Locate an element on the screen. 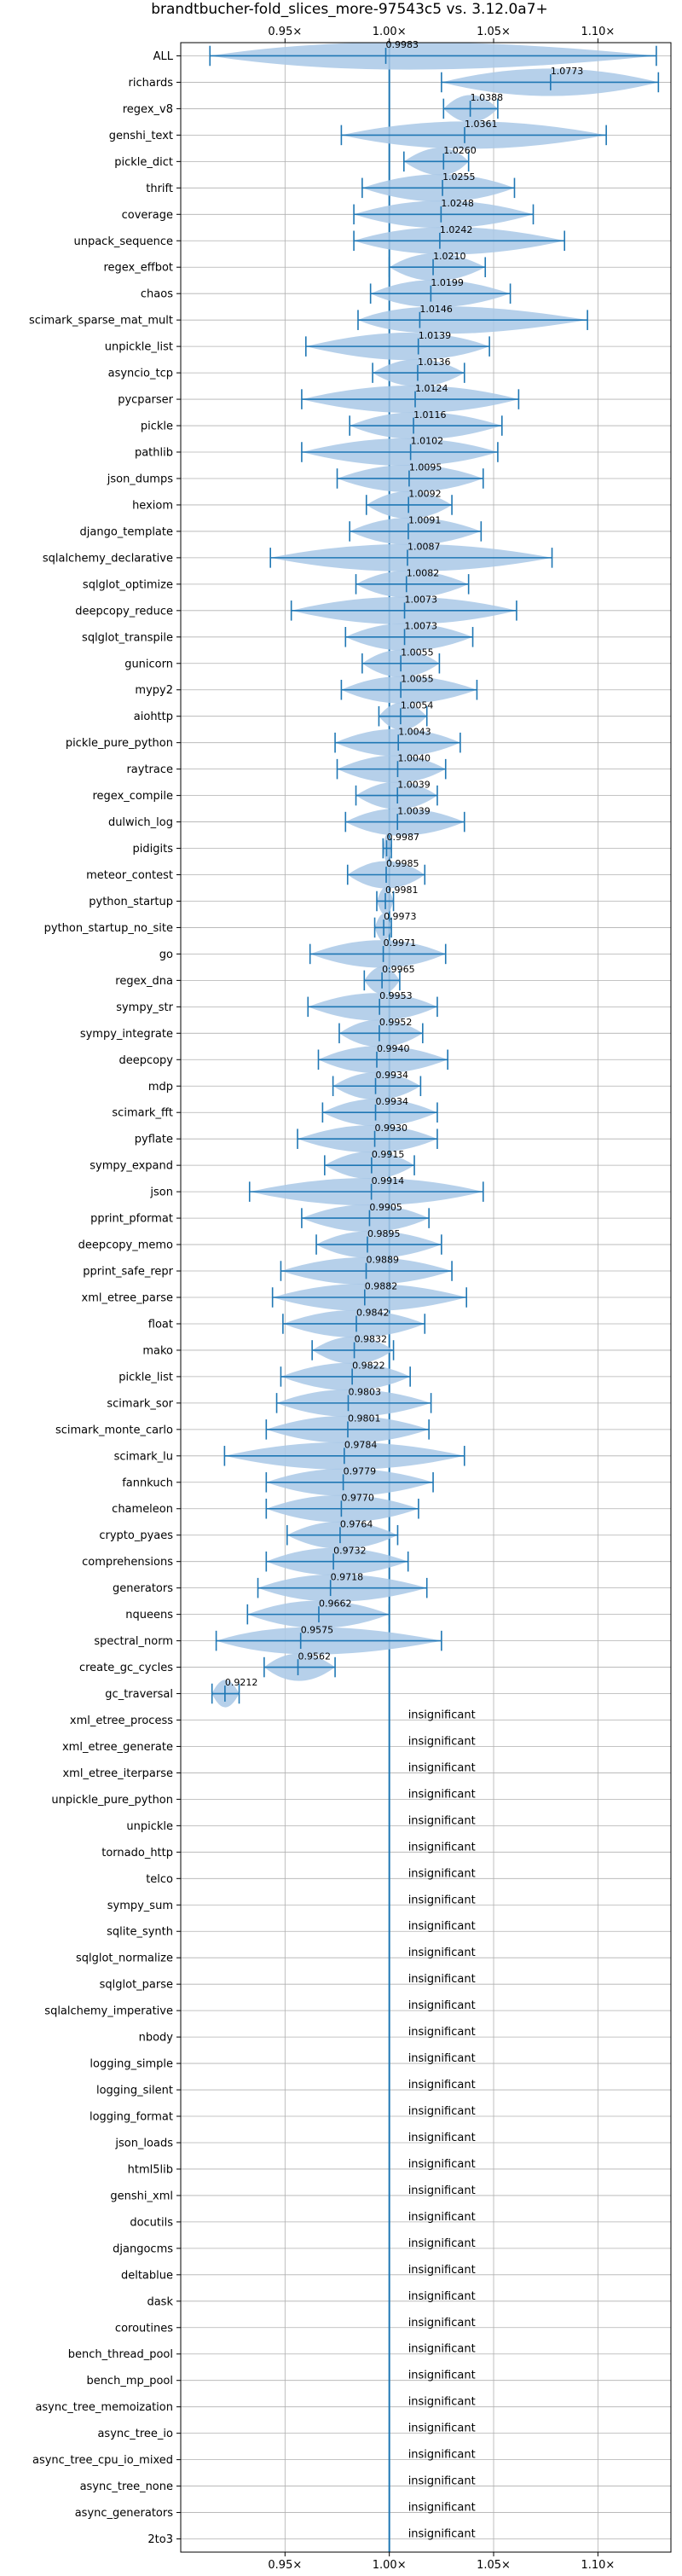 The image size is (682, 2576). benchmark-label: chaos is located at coordinates (157, 294).